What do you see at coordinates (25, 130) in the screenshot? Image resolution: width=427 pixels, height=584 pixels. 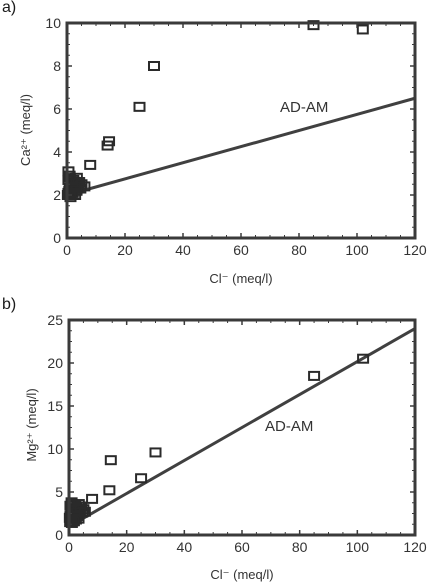 I see `y-axis-label: Ca²⁺ (meq/l)` at bounding box center [25, 130].